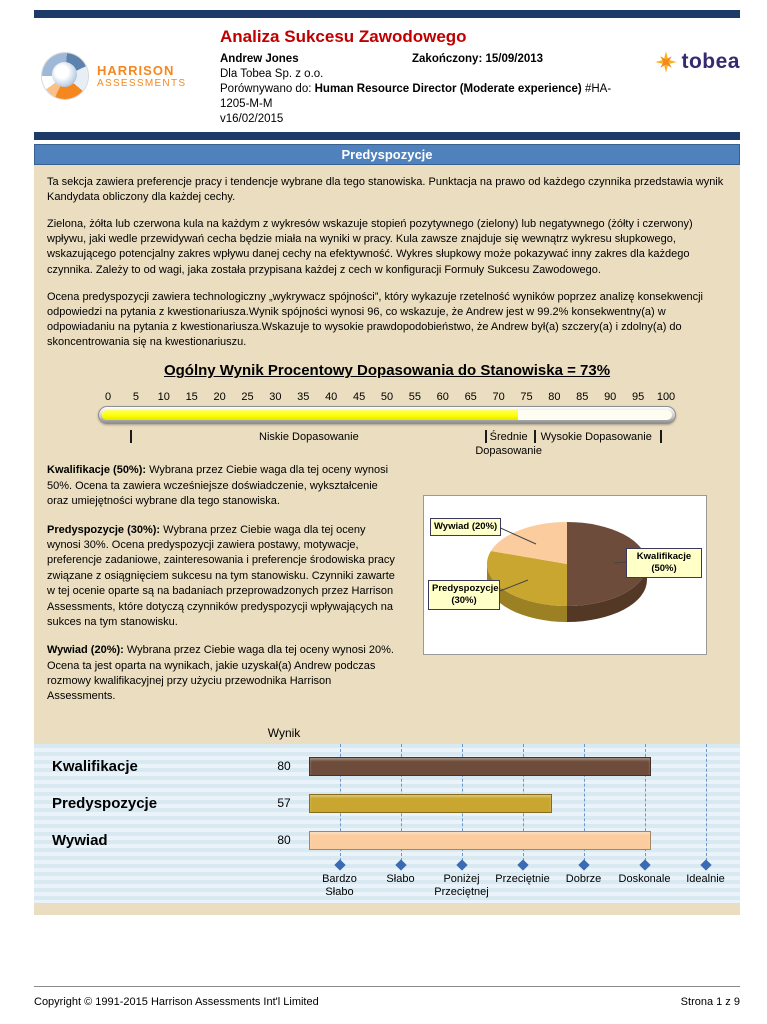  I want to click on bar-row-label: Wywiad, so click(80, 840).